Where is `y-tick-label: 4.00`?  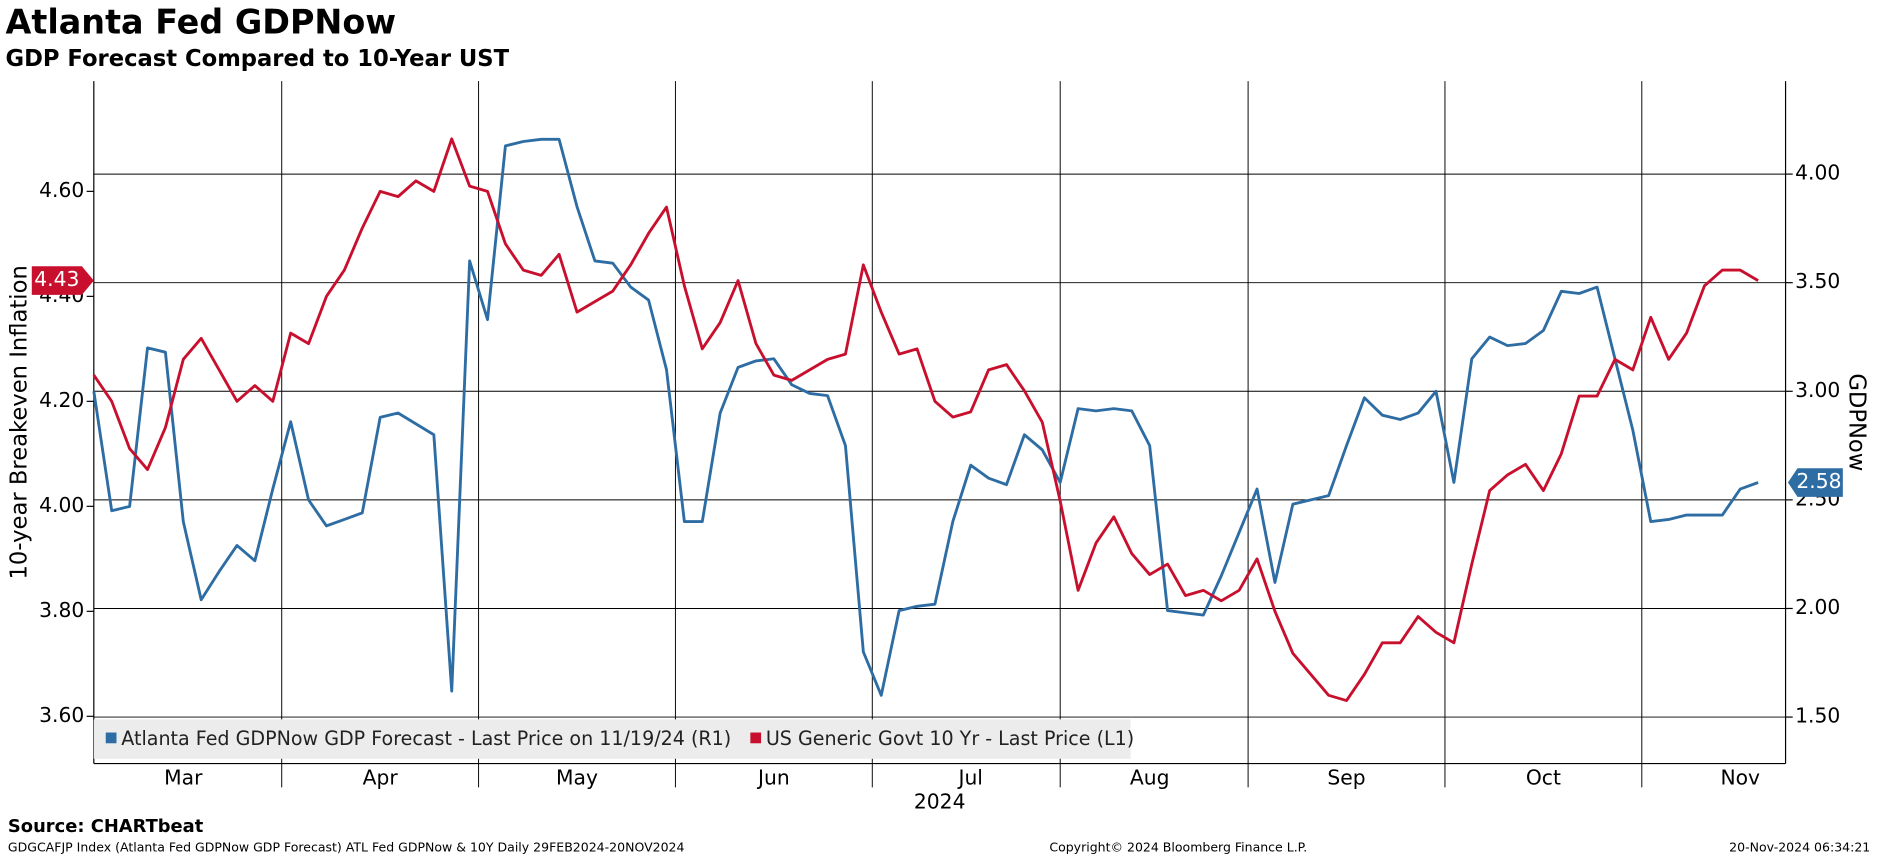 y-tick-label: 4.00 is located at coordinates (61, 505).